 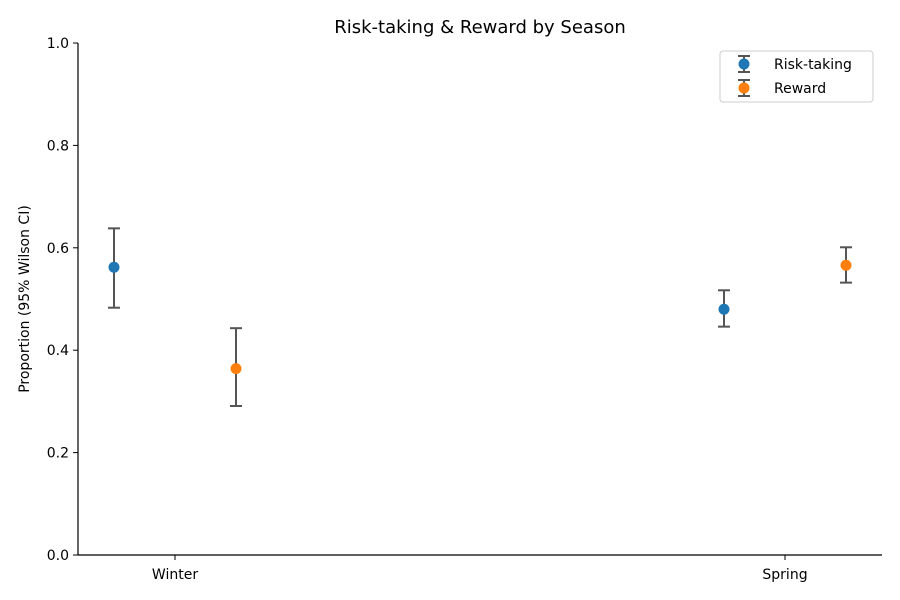 What do you see at coordinates (58, 249) in the screenshot?
I see `y-tick-label: 0.6` at bounding box center [58, 249].